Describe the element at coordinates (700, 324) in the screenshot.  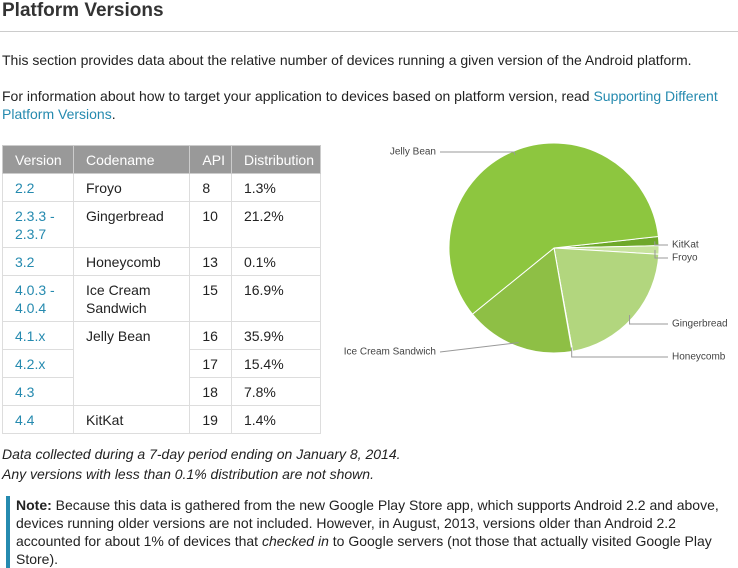
I see `slice-label: Gingerbread` at that location.